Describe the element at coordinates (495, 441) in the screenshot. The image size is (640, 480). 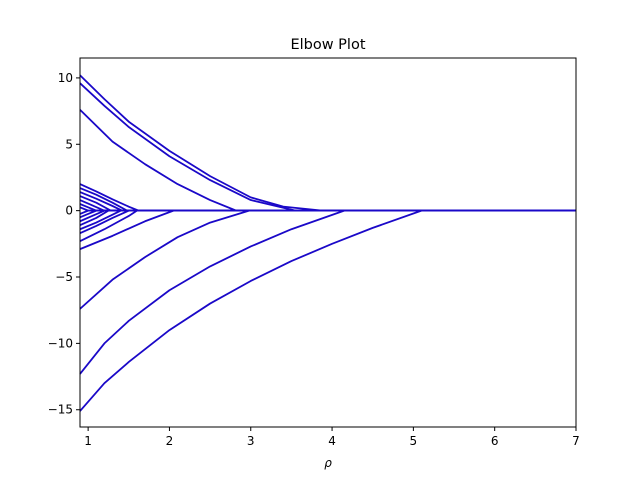
I see `x-tick-label: 6` at that location.